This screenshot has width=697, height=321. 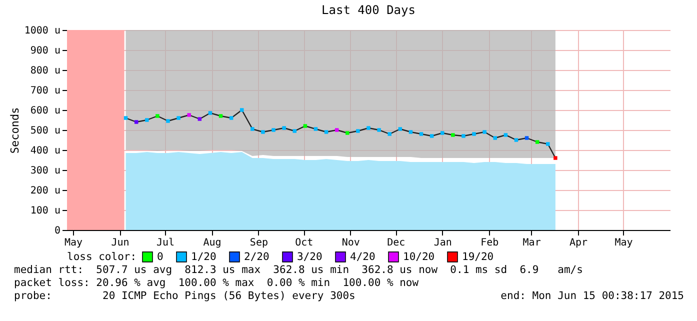 What do you see at coordinates (419, 256) in the screenshot?
I see `legend-label: 10/20` at bounding box center [419, 256].